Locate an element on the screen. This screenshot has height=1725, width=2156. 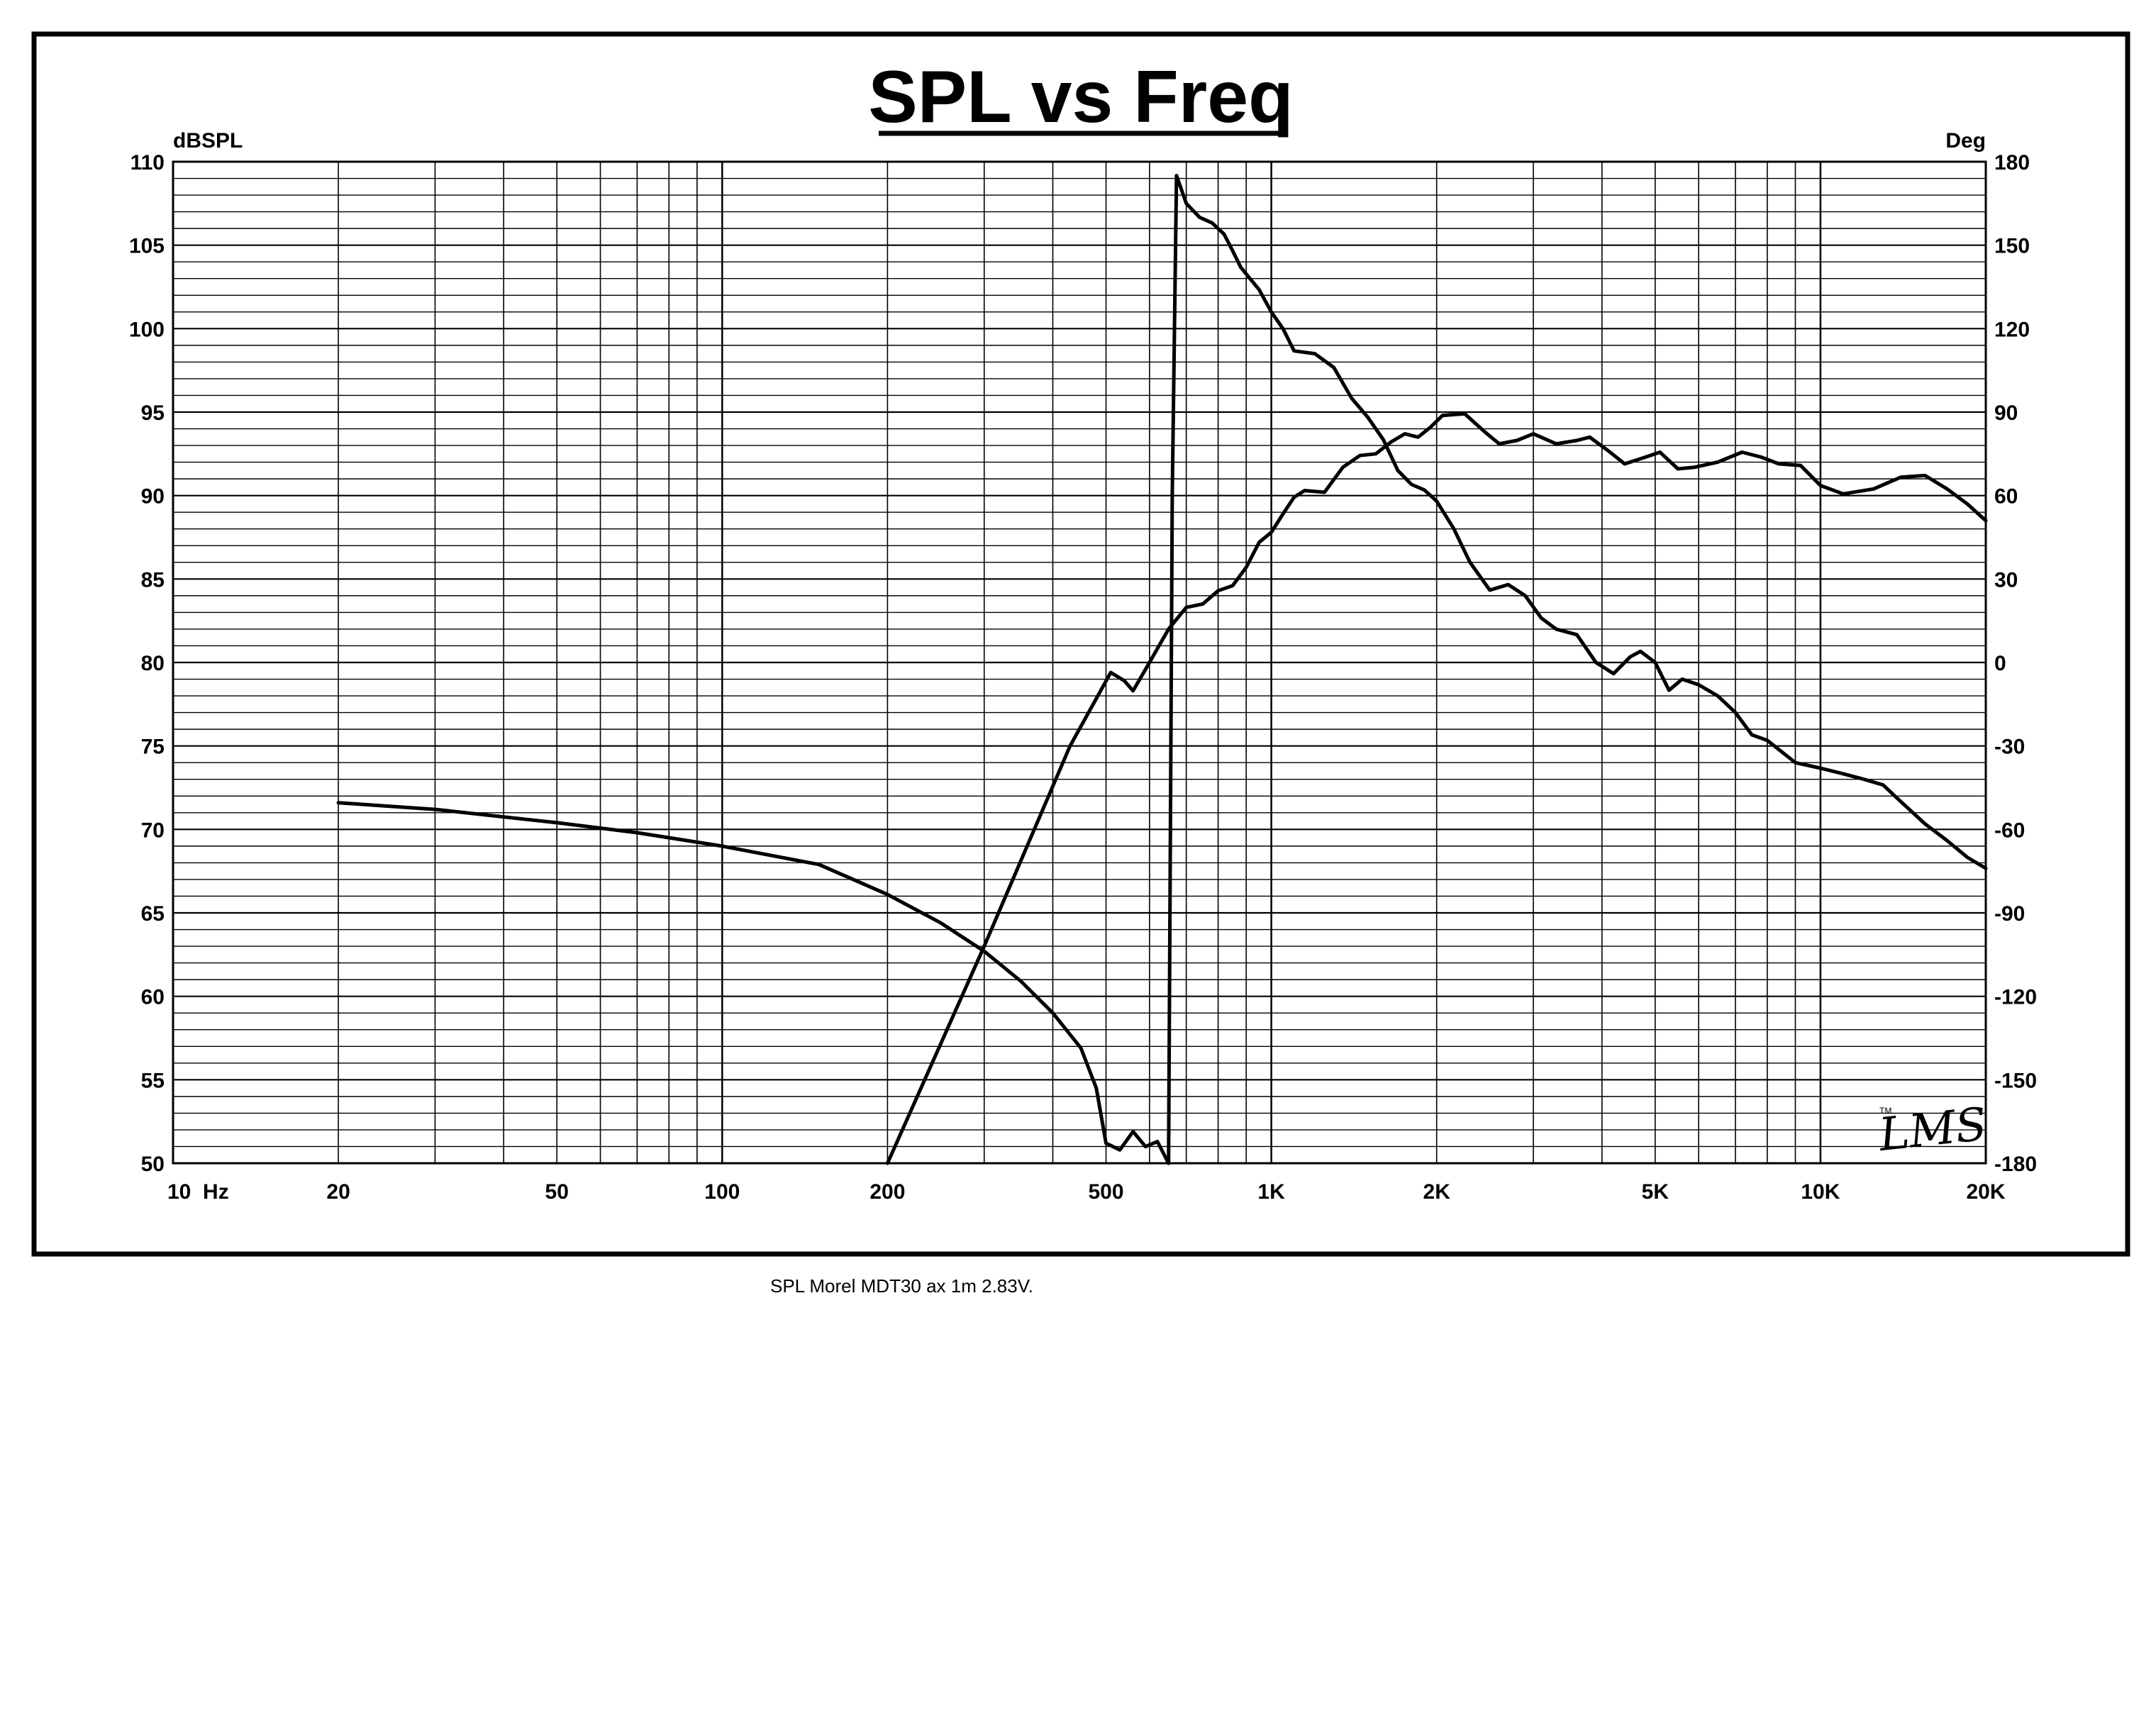
y-left-tick-label: 95 is located at coordinates (153, 413).